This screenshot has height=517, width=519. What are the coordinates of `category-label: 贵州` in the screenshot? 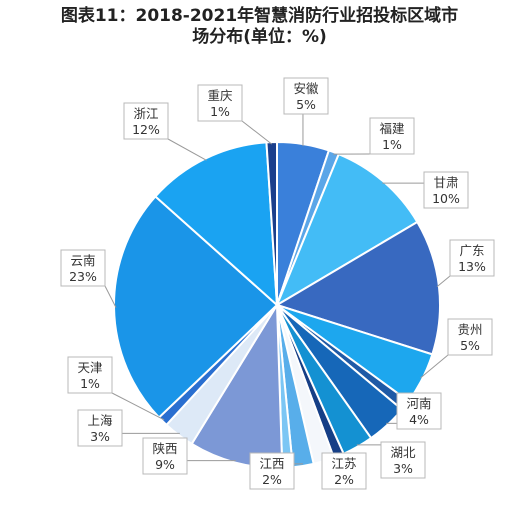 It's located at (469, 329).